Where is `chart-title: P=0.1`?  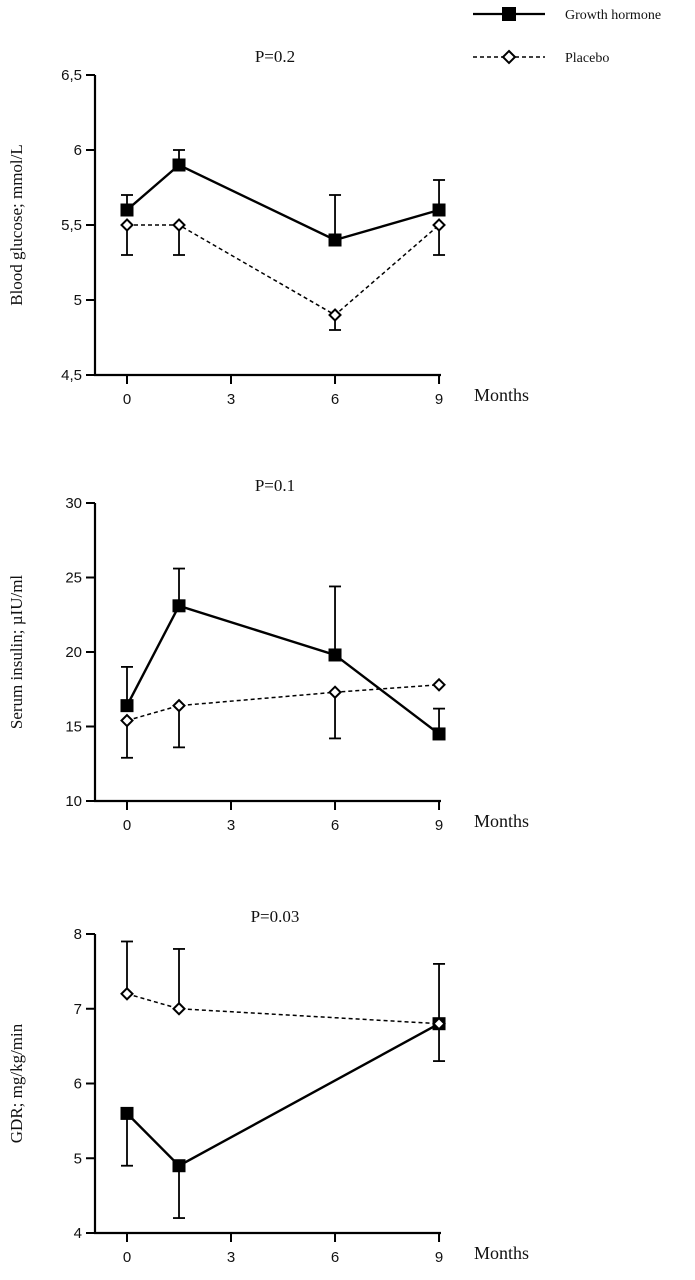
chart-title: P=0.1 is located at coordinates (275, 485).